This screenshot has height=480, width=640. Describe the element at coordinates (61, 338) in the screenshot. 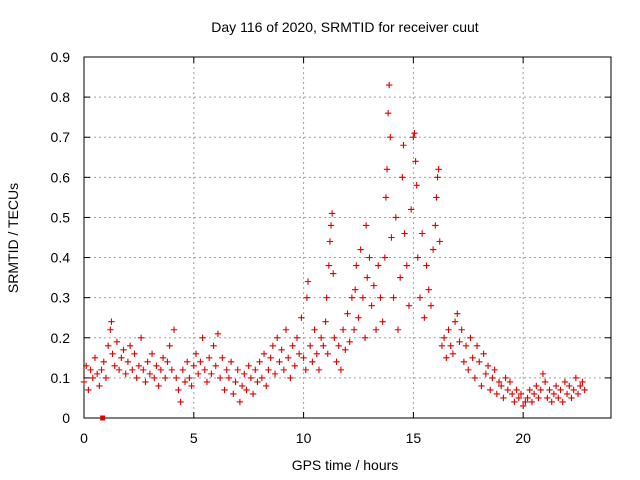

I see `y-tick-label: 0.2` at that location.